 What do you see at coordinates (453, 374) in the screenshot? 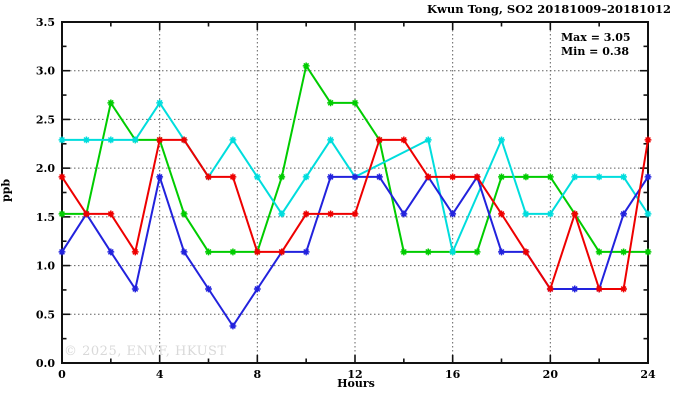
I see `svg-text: 16` at bounding box center [453, 374].